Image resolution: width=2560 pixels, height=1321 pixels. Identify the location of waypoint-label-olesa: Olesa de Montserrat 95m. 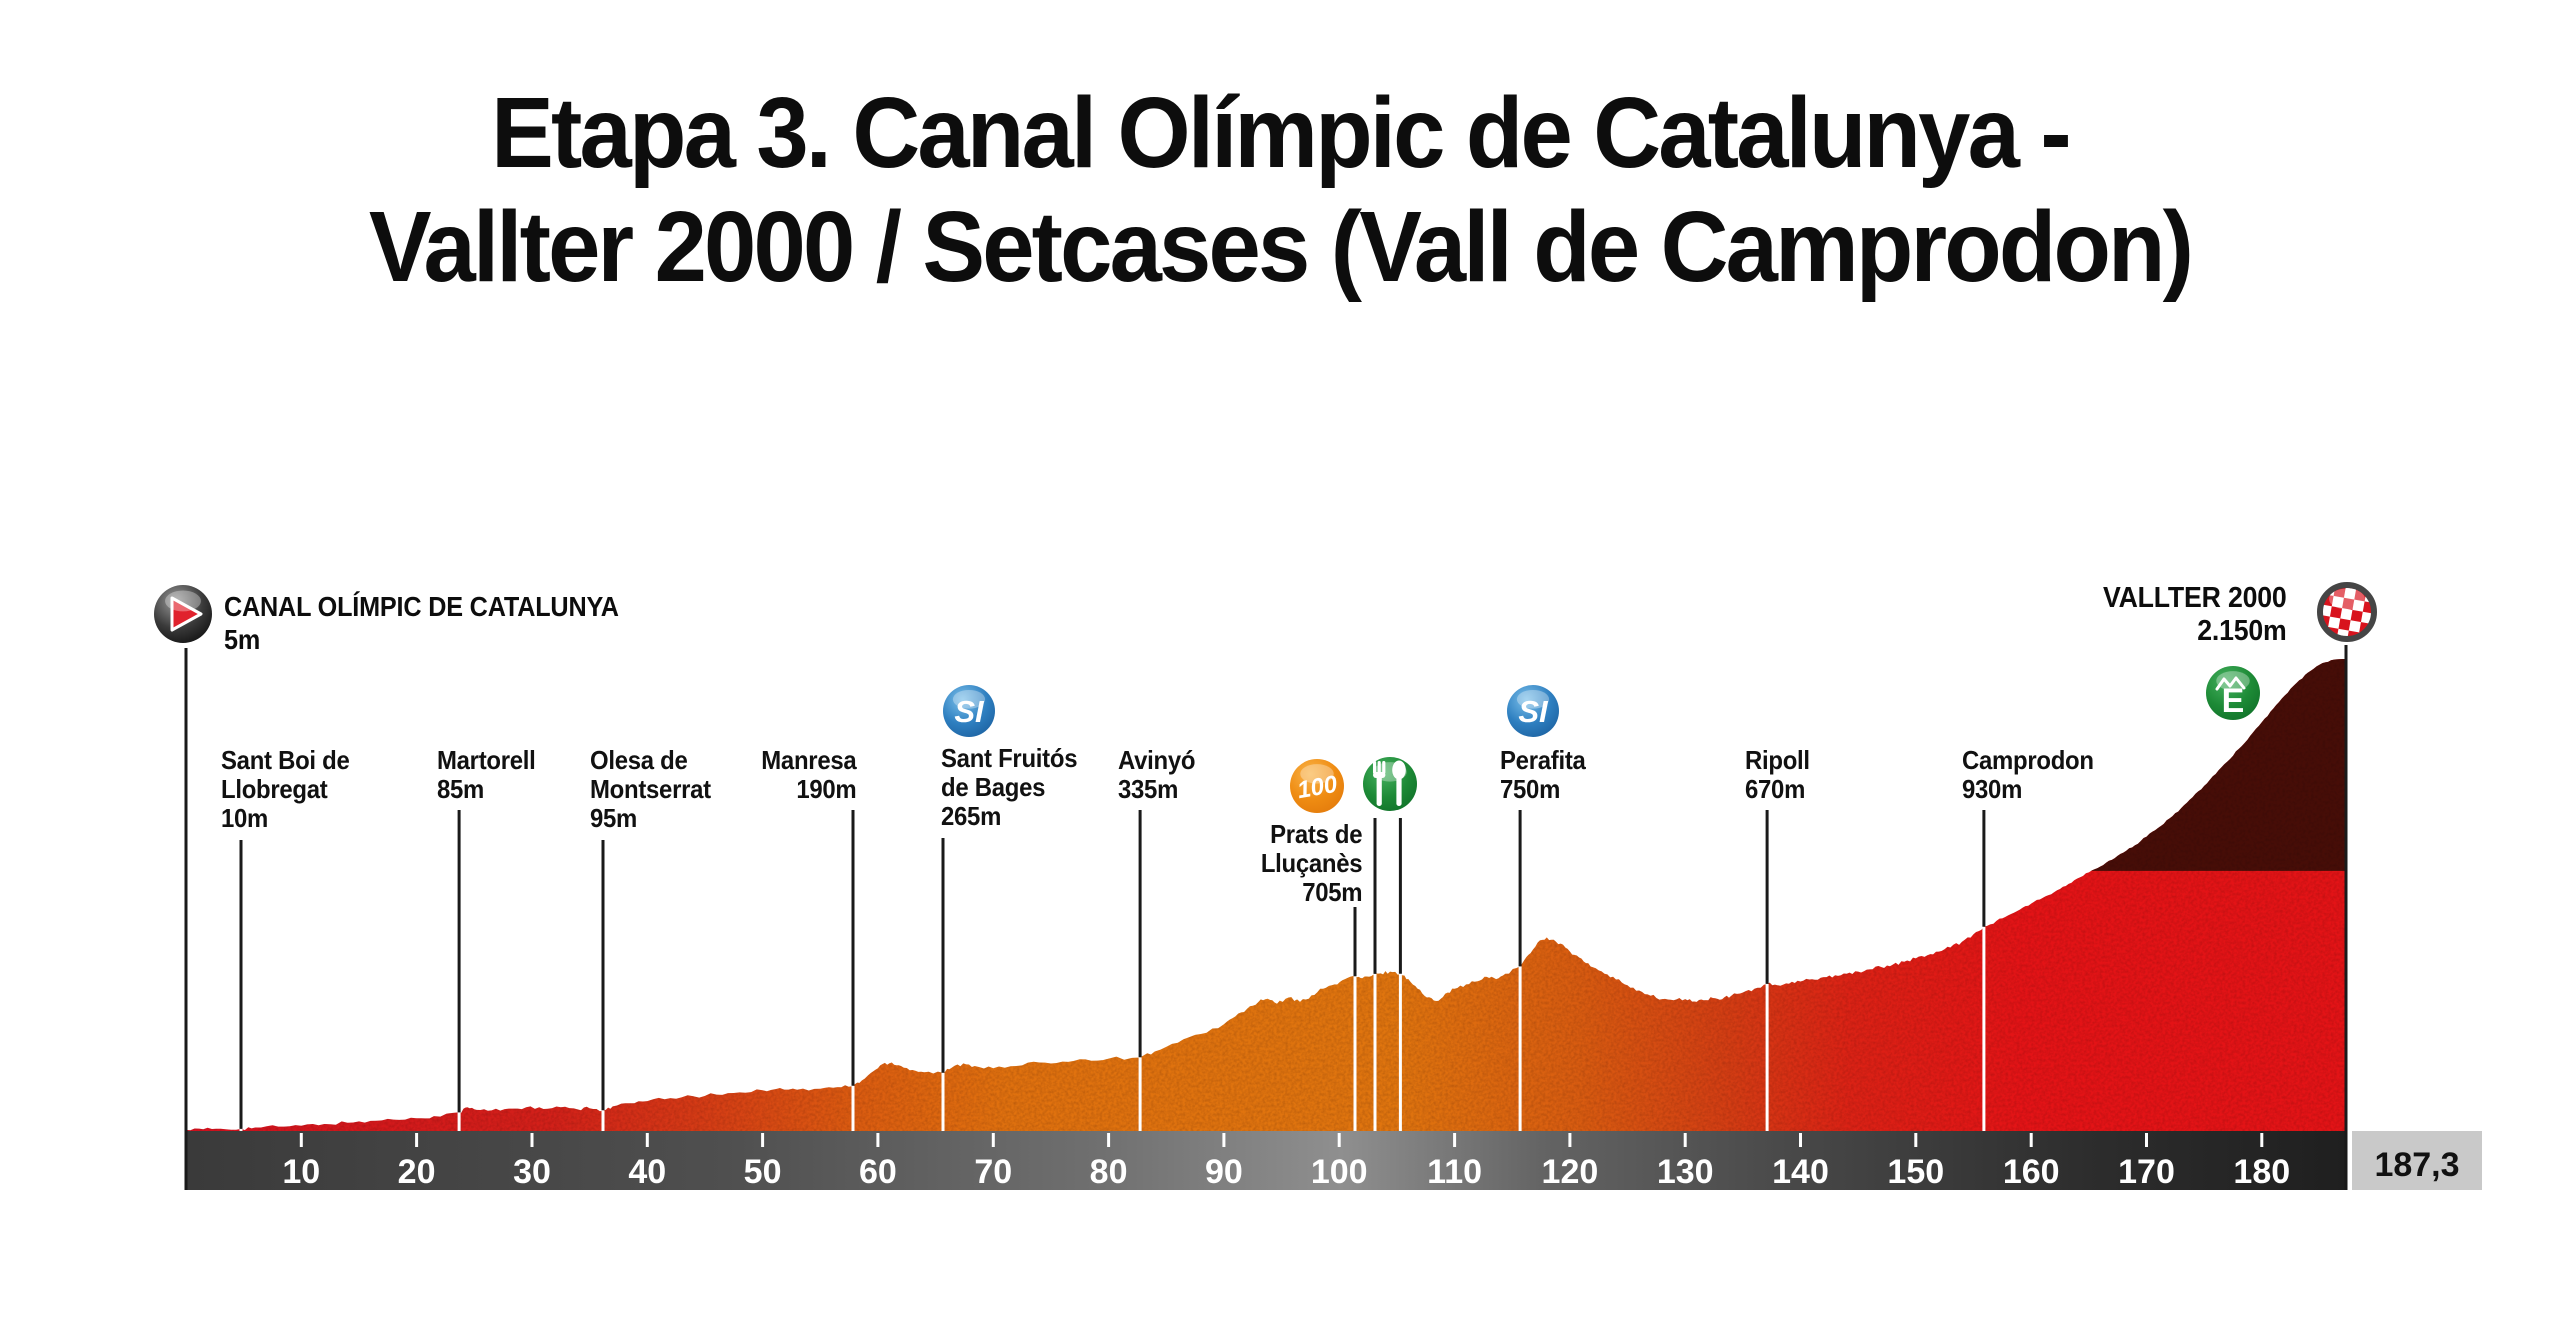
(650, 789).